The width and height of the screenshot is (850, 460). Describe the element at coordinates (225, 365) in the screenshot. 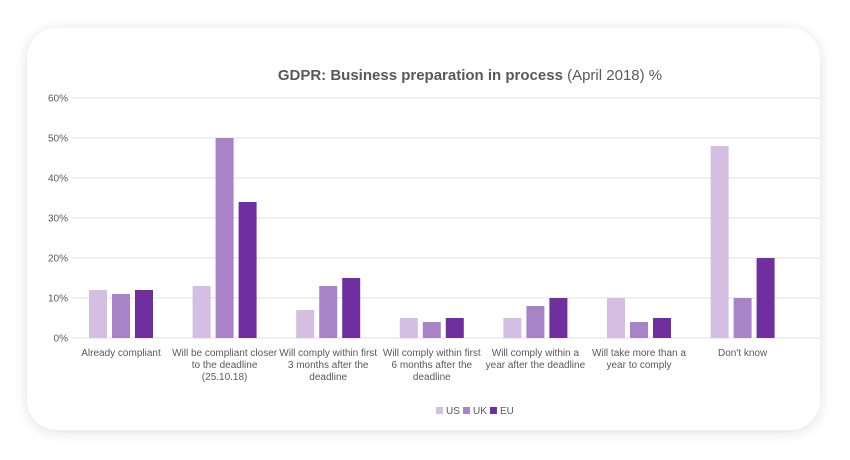

I see `x-category-label: to the deadline` at that location.